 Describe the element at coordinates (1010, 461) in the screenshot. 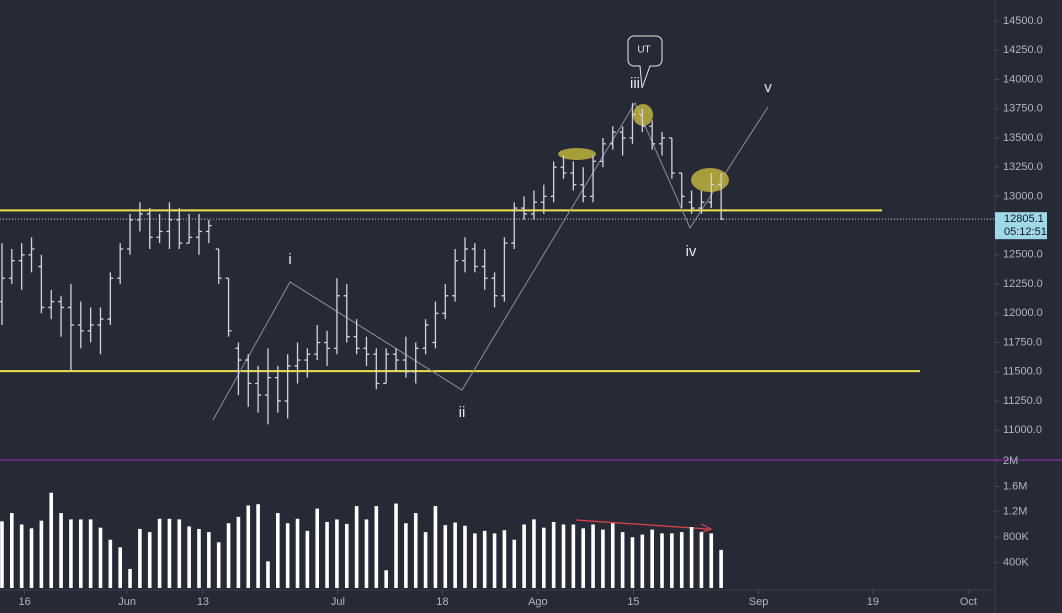

I see `volume-tick-label: 2M` at that location.